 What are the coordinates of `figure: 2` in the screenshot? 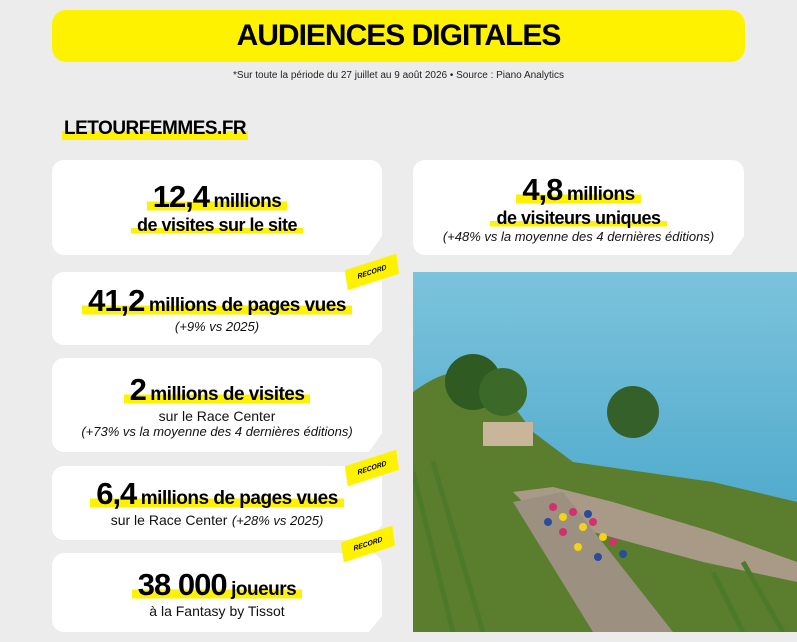 It's located at (138, 389).